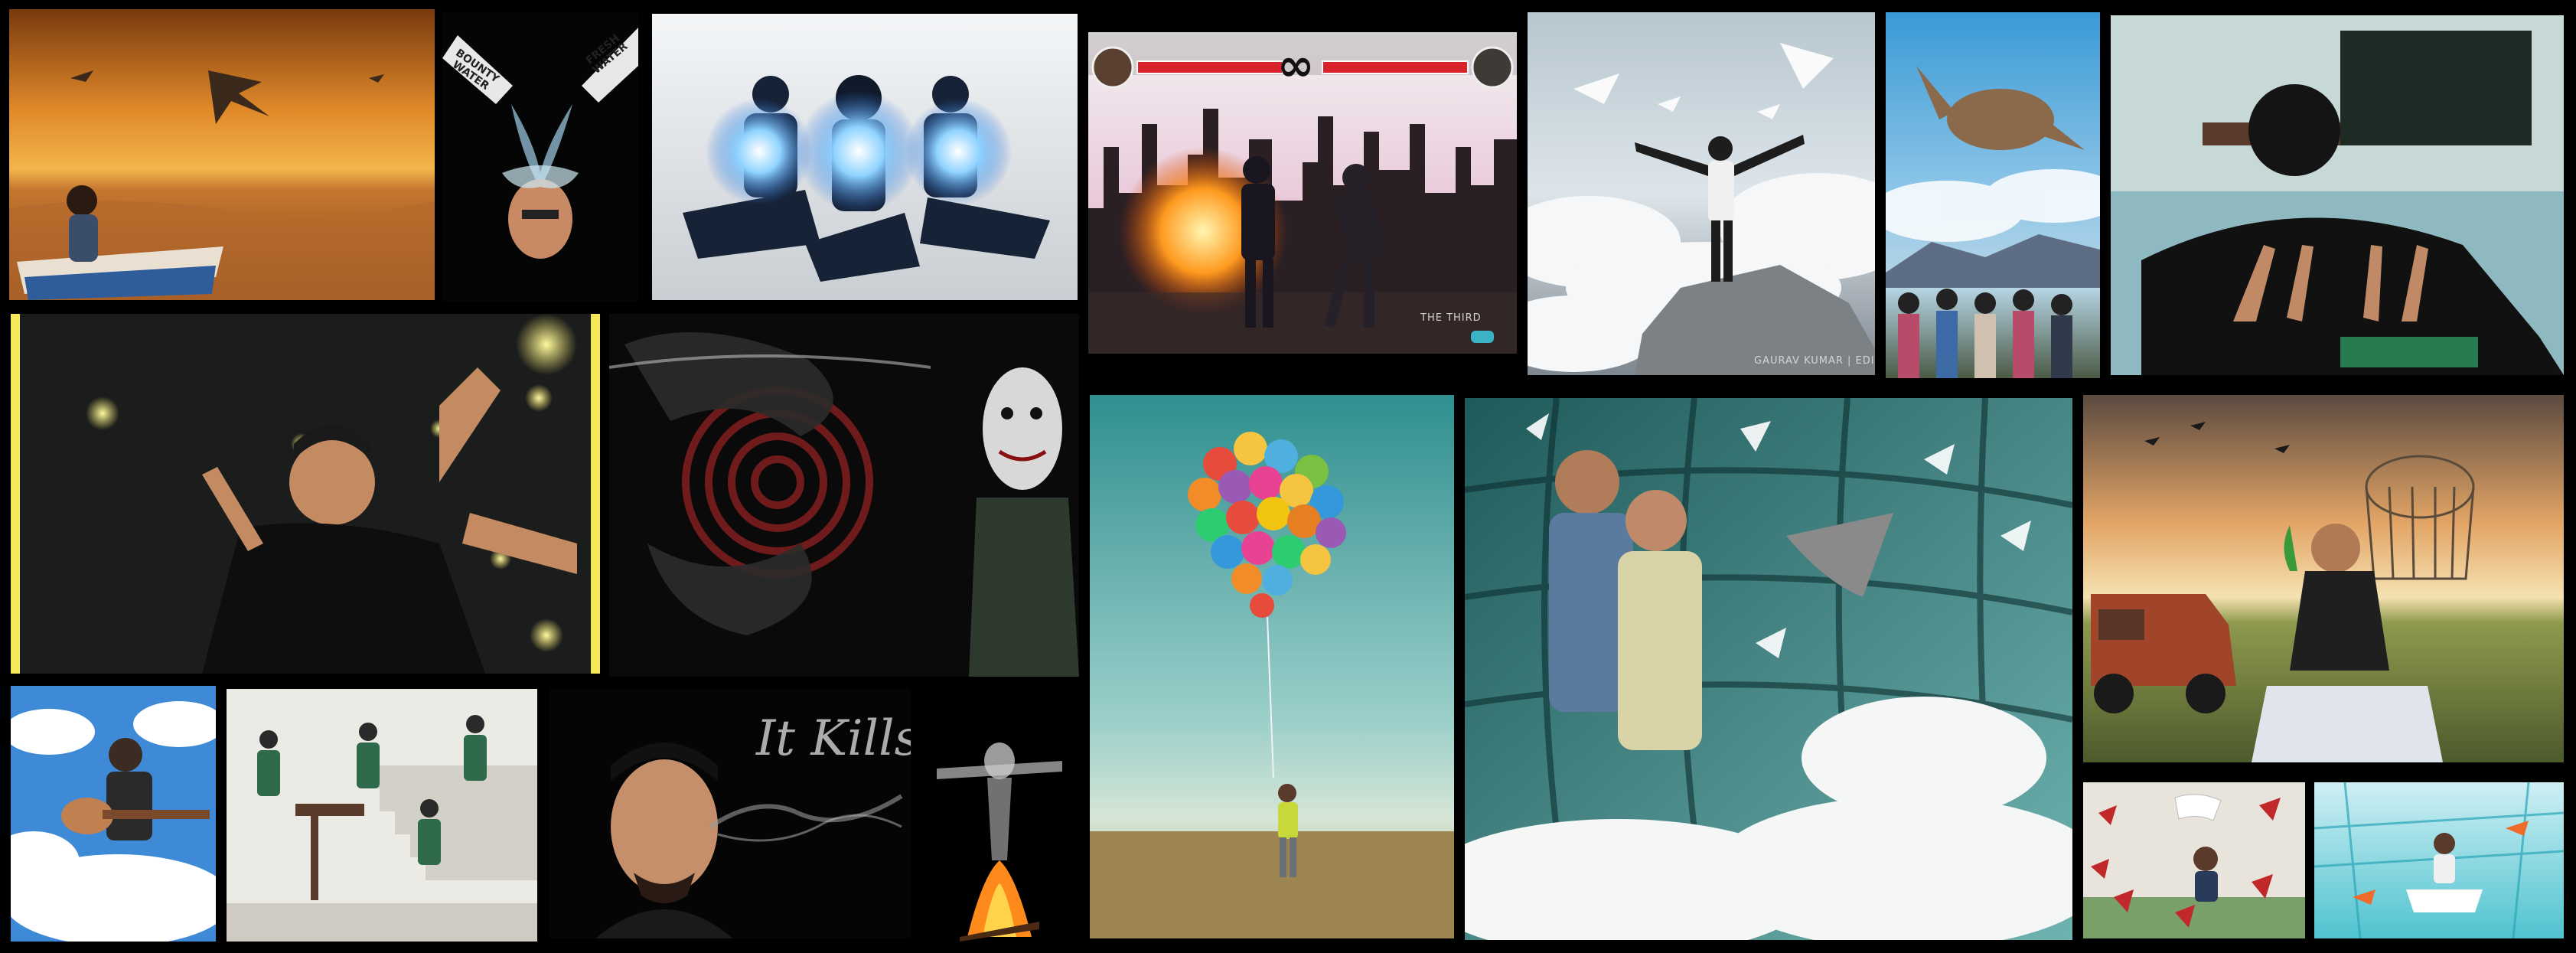  What do you see at coordinates (1302, 193) in the screenshot?
I see `fighting-game-photo: ∞ THE THIRD` at bounding box center [1302, 193].